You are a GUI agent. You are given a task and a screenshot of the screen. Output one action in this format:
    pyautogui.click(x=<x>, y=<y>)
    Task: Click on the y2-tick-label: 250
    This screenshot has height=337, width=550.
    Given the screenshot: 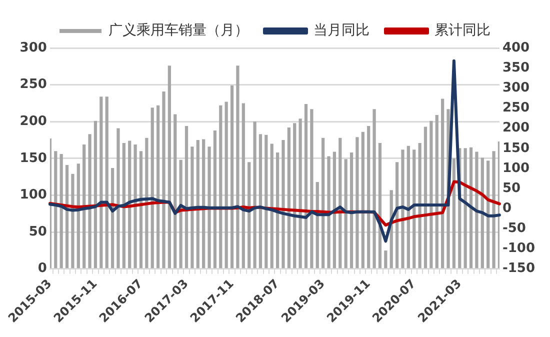 What is the action you would take?
    pyautogui.click(x=516, y=108)
    